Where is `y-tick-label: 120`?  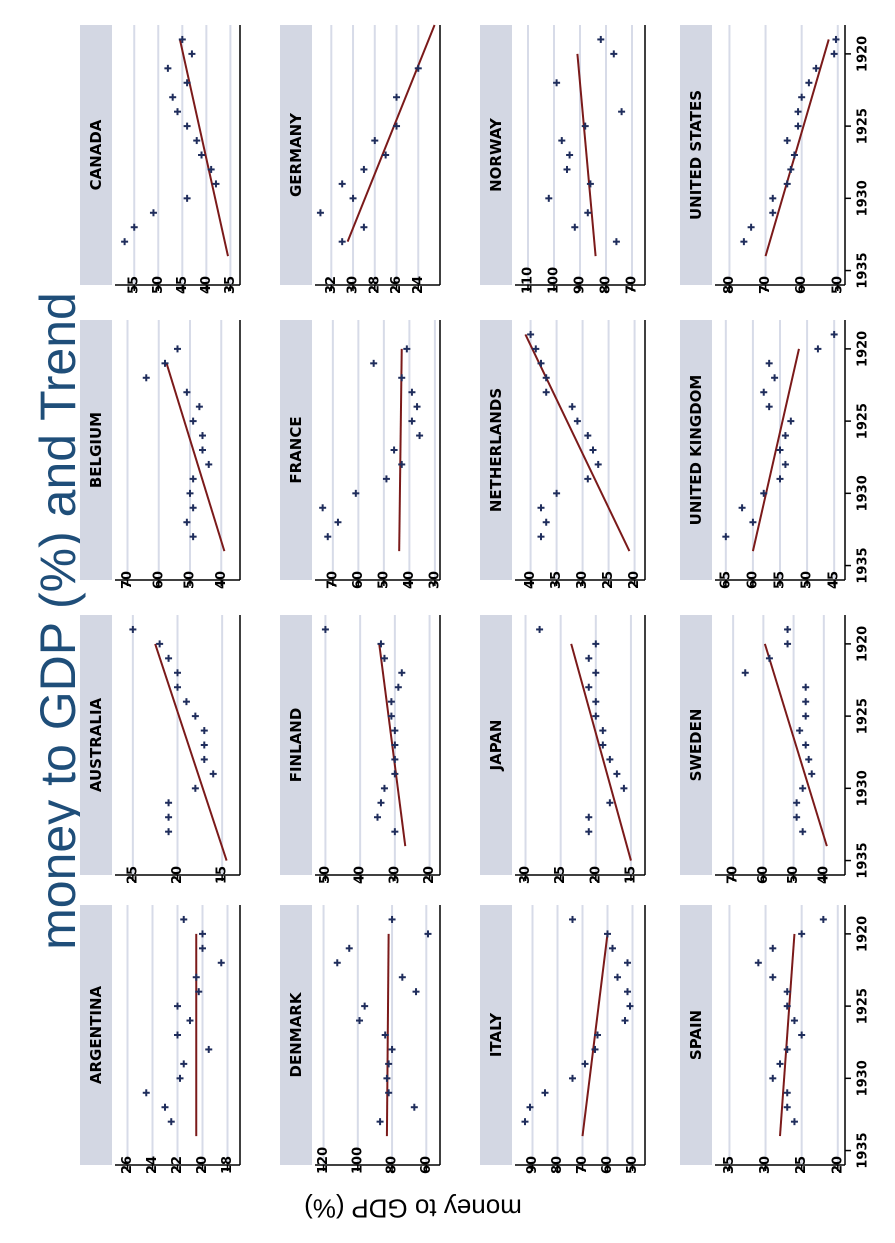
y-tick-label: 120 is located at coordinates (323, 1160).